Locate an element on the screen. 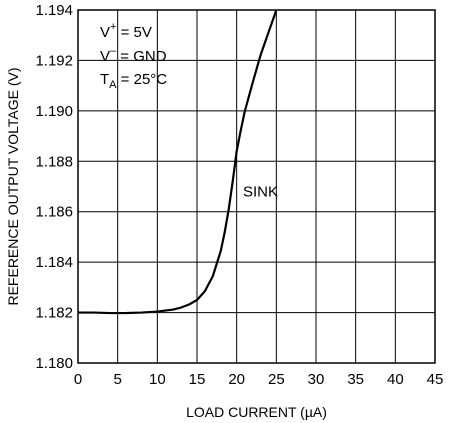 The width and height of the screenshot is (450, 423). y-tick-label: 1.182 is located at coordinates (54, 313).